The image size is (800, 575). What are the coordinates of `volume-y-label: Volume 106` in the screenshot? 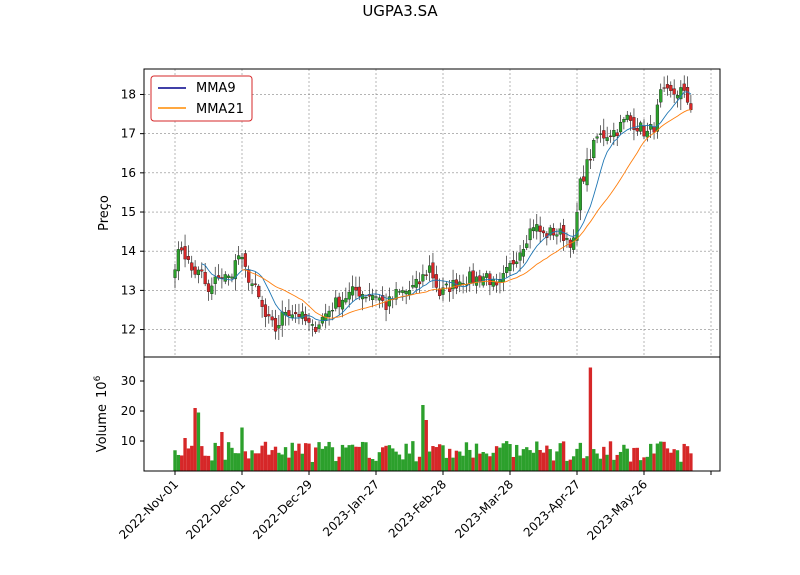 It's located at (101, 413).